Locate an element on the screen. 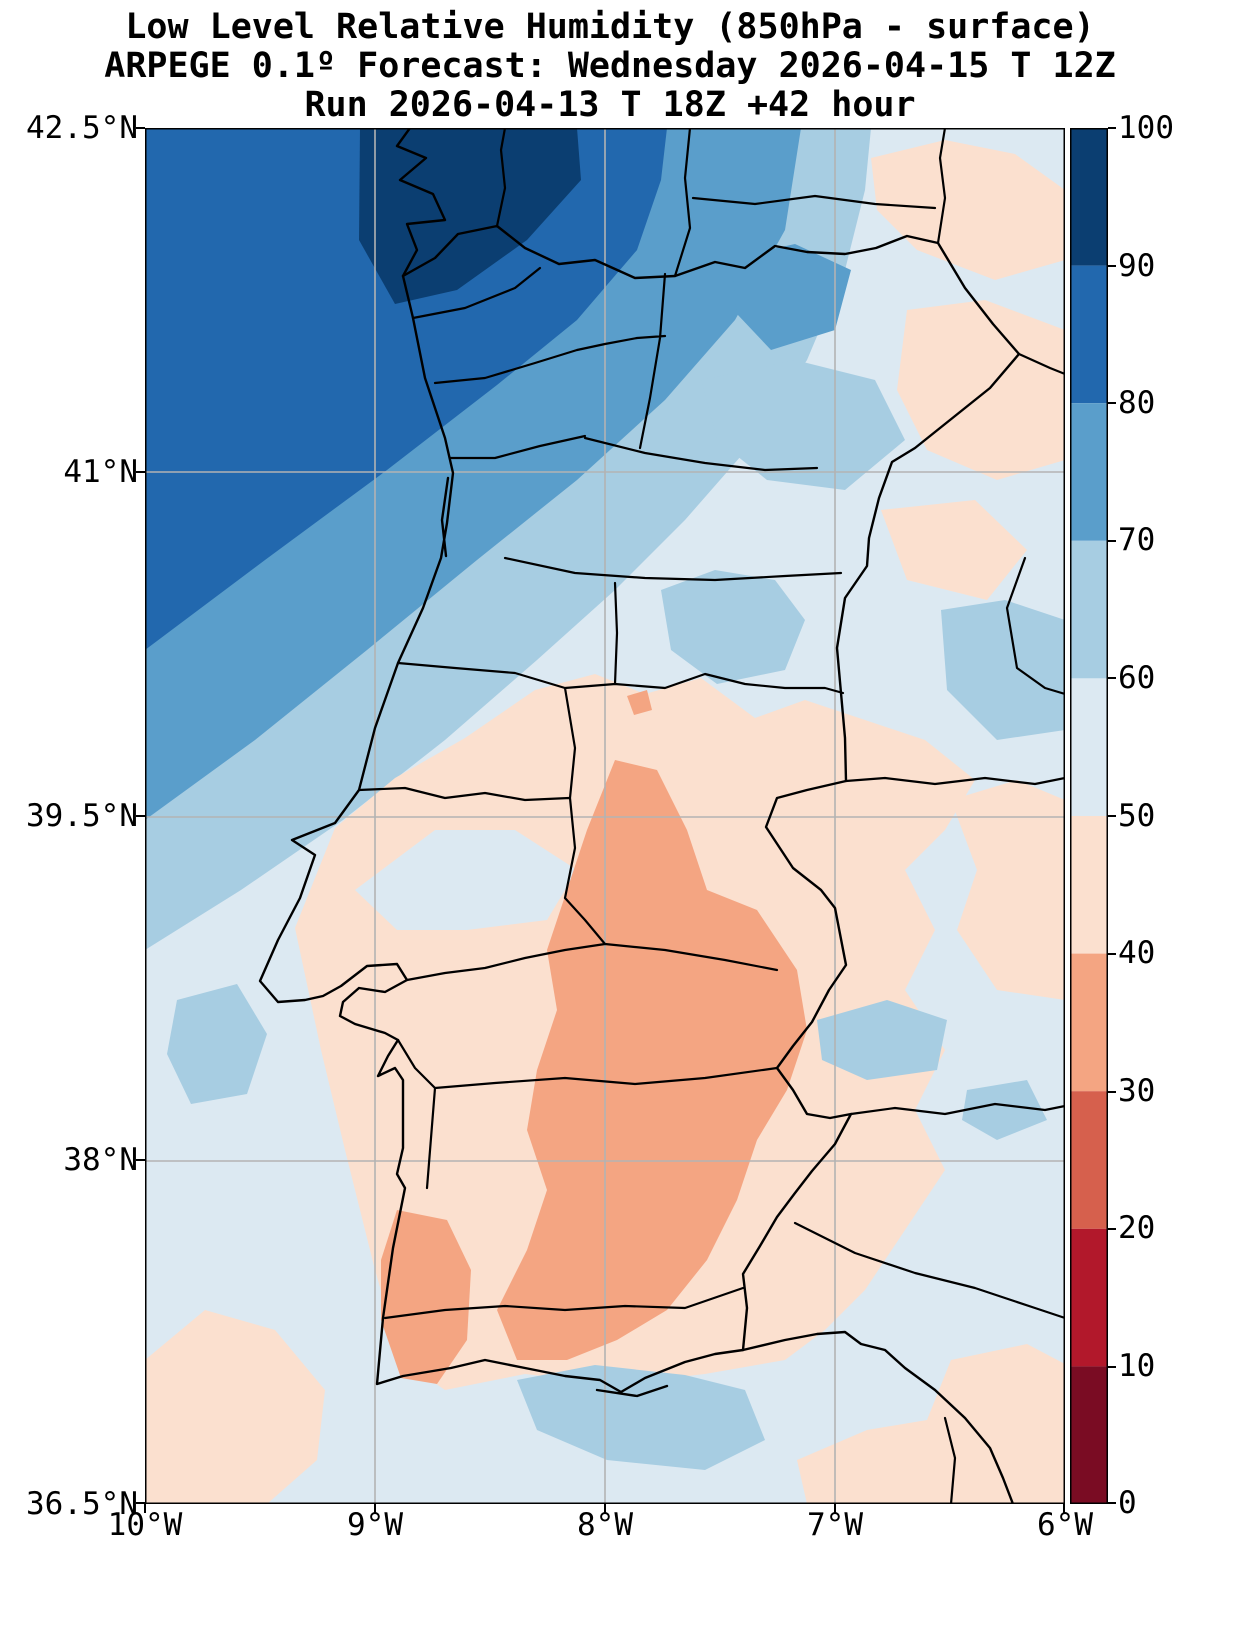 The width and height of the screenshot is (1259, 1646). y-tick-label: 41°N is located at coordinates (100, 472).